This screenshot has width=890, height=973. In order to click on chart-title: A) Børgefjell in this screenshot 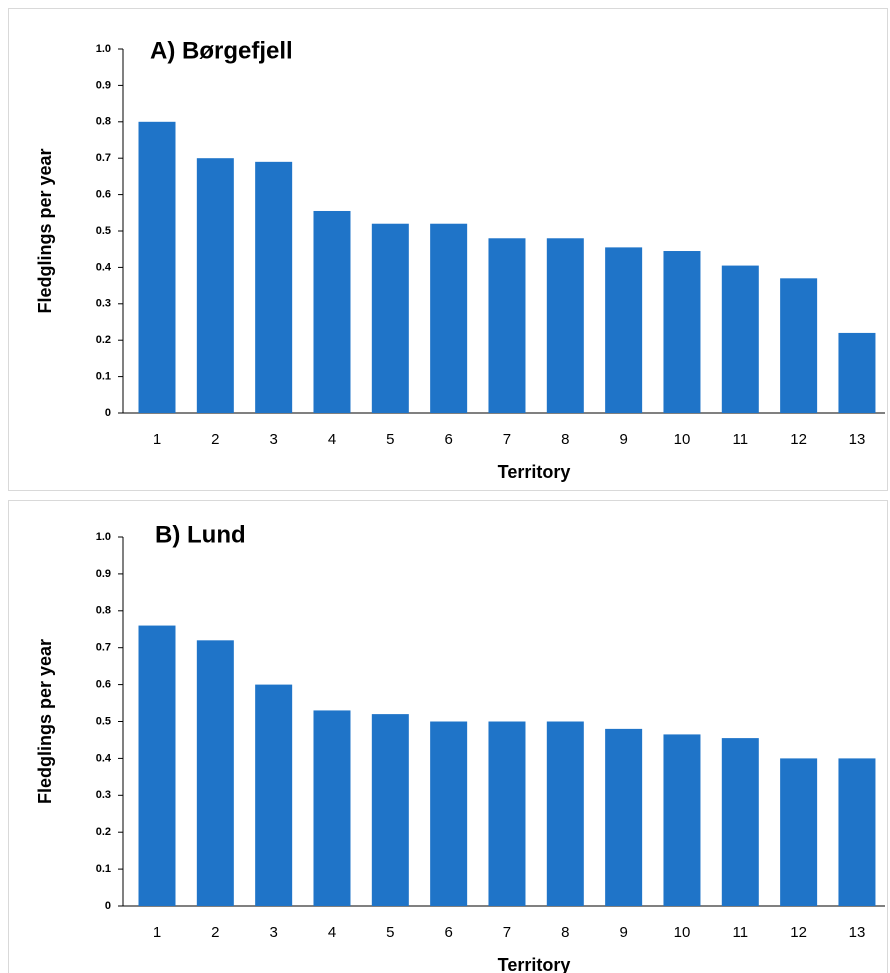, I will do `click(221, 50)`.